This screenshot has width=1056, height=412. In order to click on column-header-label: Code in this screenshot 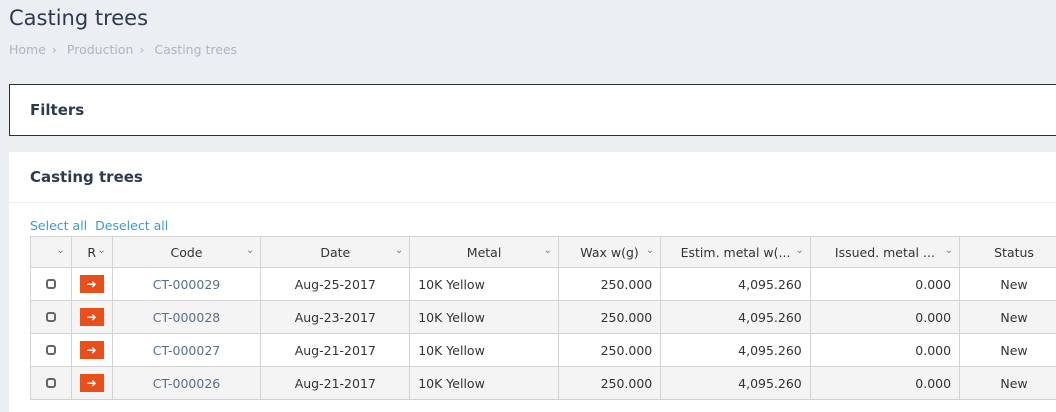, I will do `click(187, 252)`.